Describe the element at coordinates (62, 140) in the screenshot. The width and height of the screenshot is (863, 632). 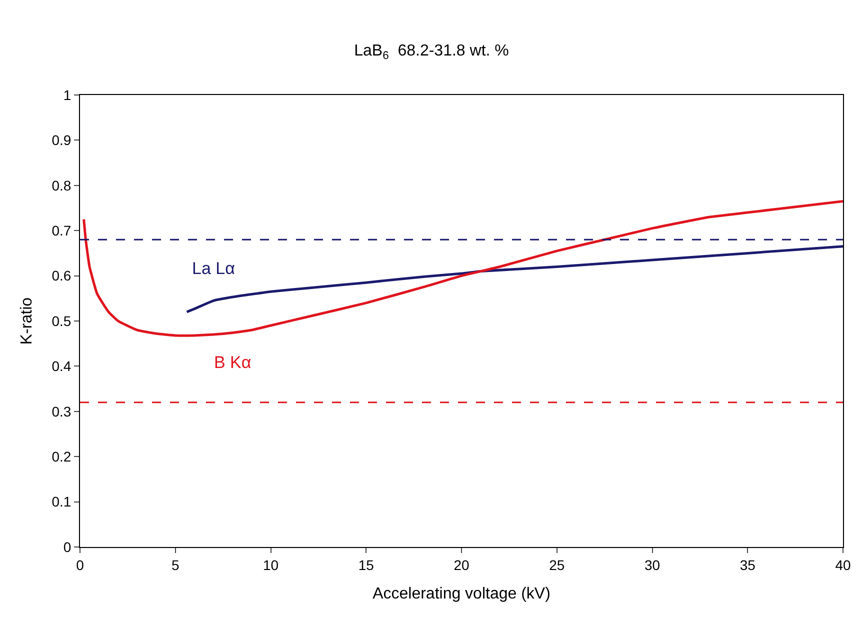
I see `y-tick-label: 0.9` at that location.